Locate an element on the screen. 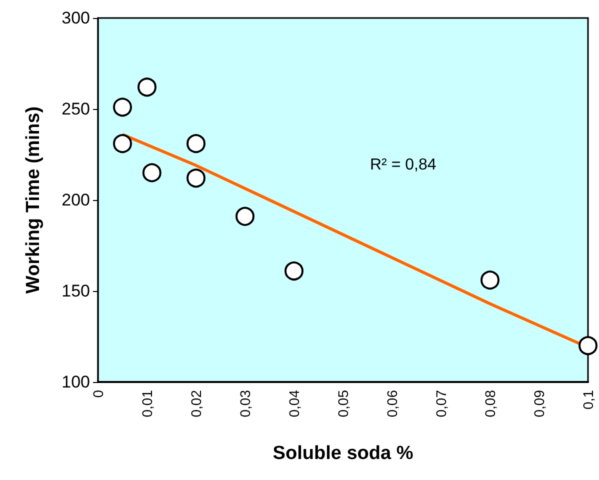  x-tick-label: 0,1 is located at coordinates (588, 400).